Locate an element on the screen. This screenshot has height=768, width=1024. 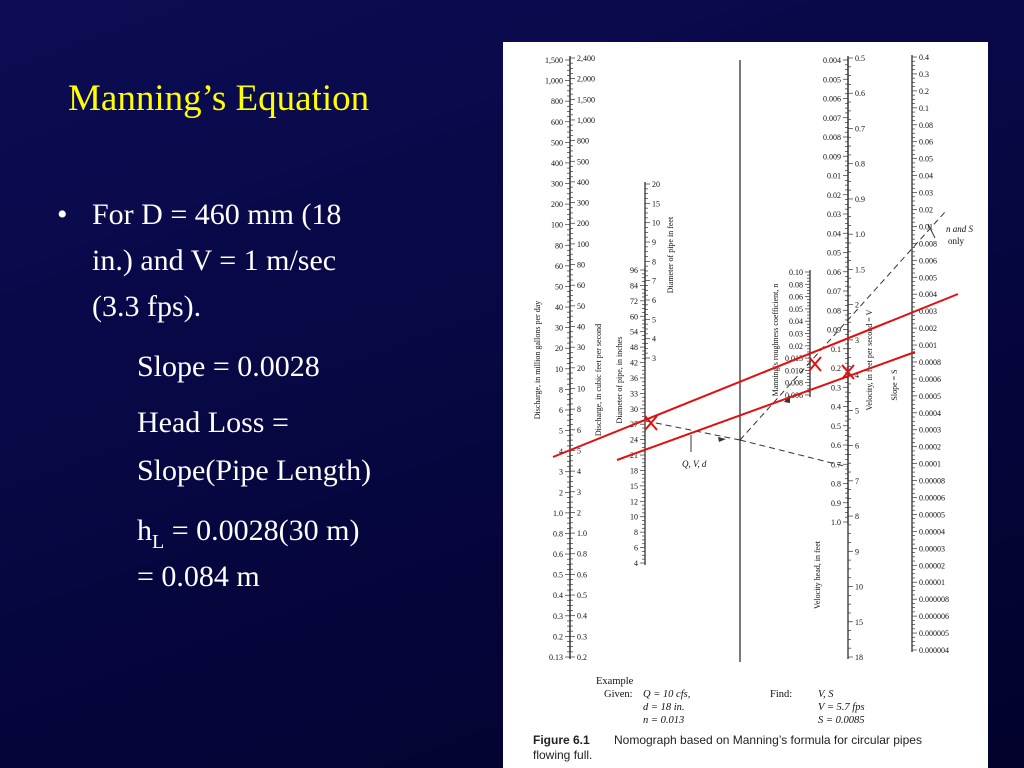
scale-label: 0.004 is located at coordinates (928, 294).